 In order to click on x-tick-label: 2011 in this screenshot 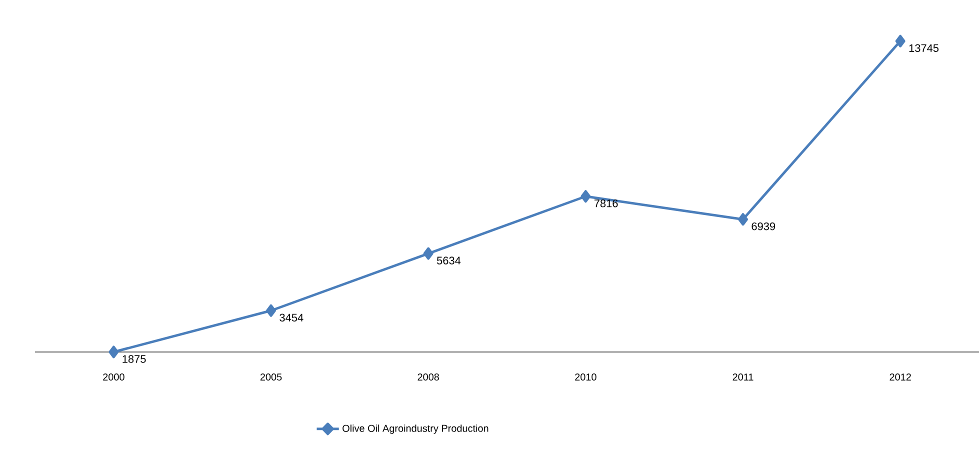, I will do `click(743, 377)`.